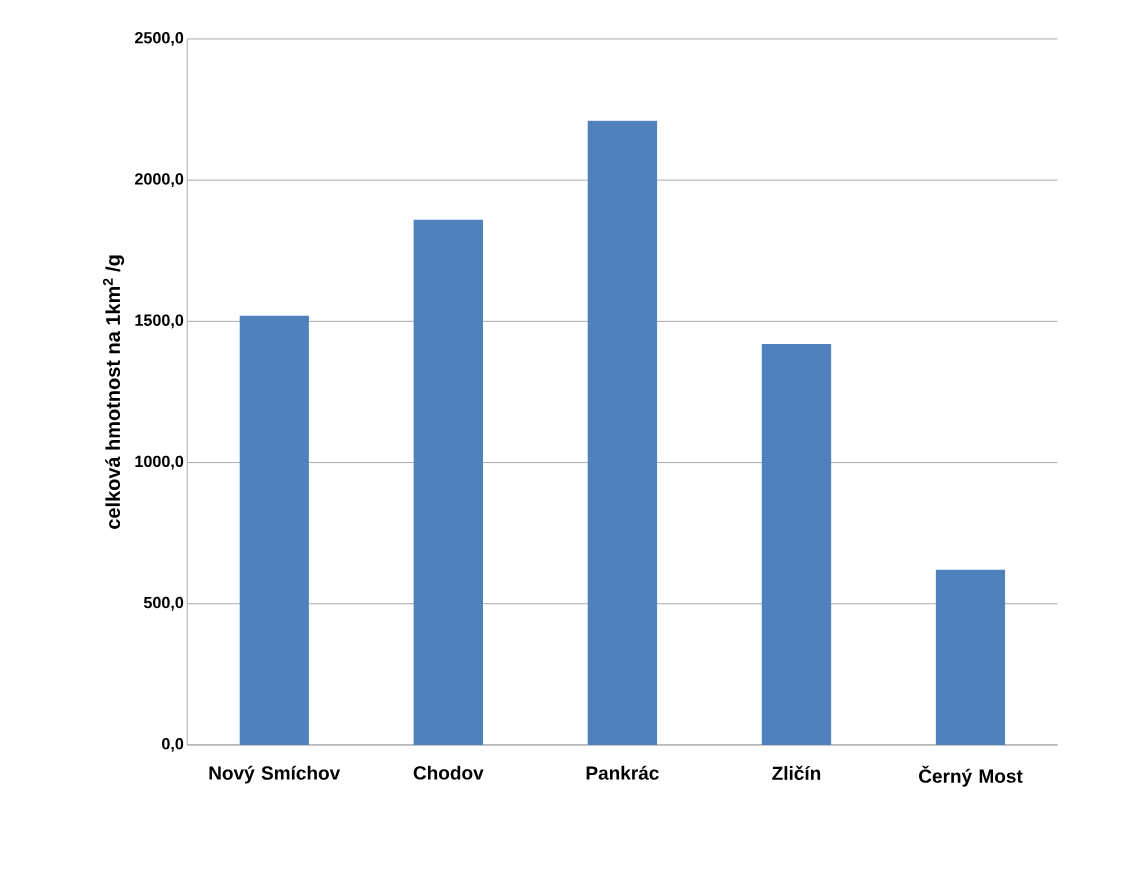 The height and width of the screenshot is (871, 1132). What do you see at coordinates (622, 772) in the screenshot?
I see `x-tick-label: Pankrác` at bounding box center [622, 772].